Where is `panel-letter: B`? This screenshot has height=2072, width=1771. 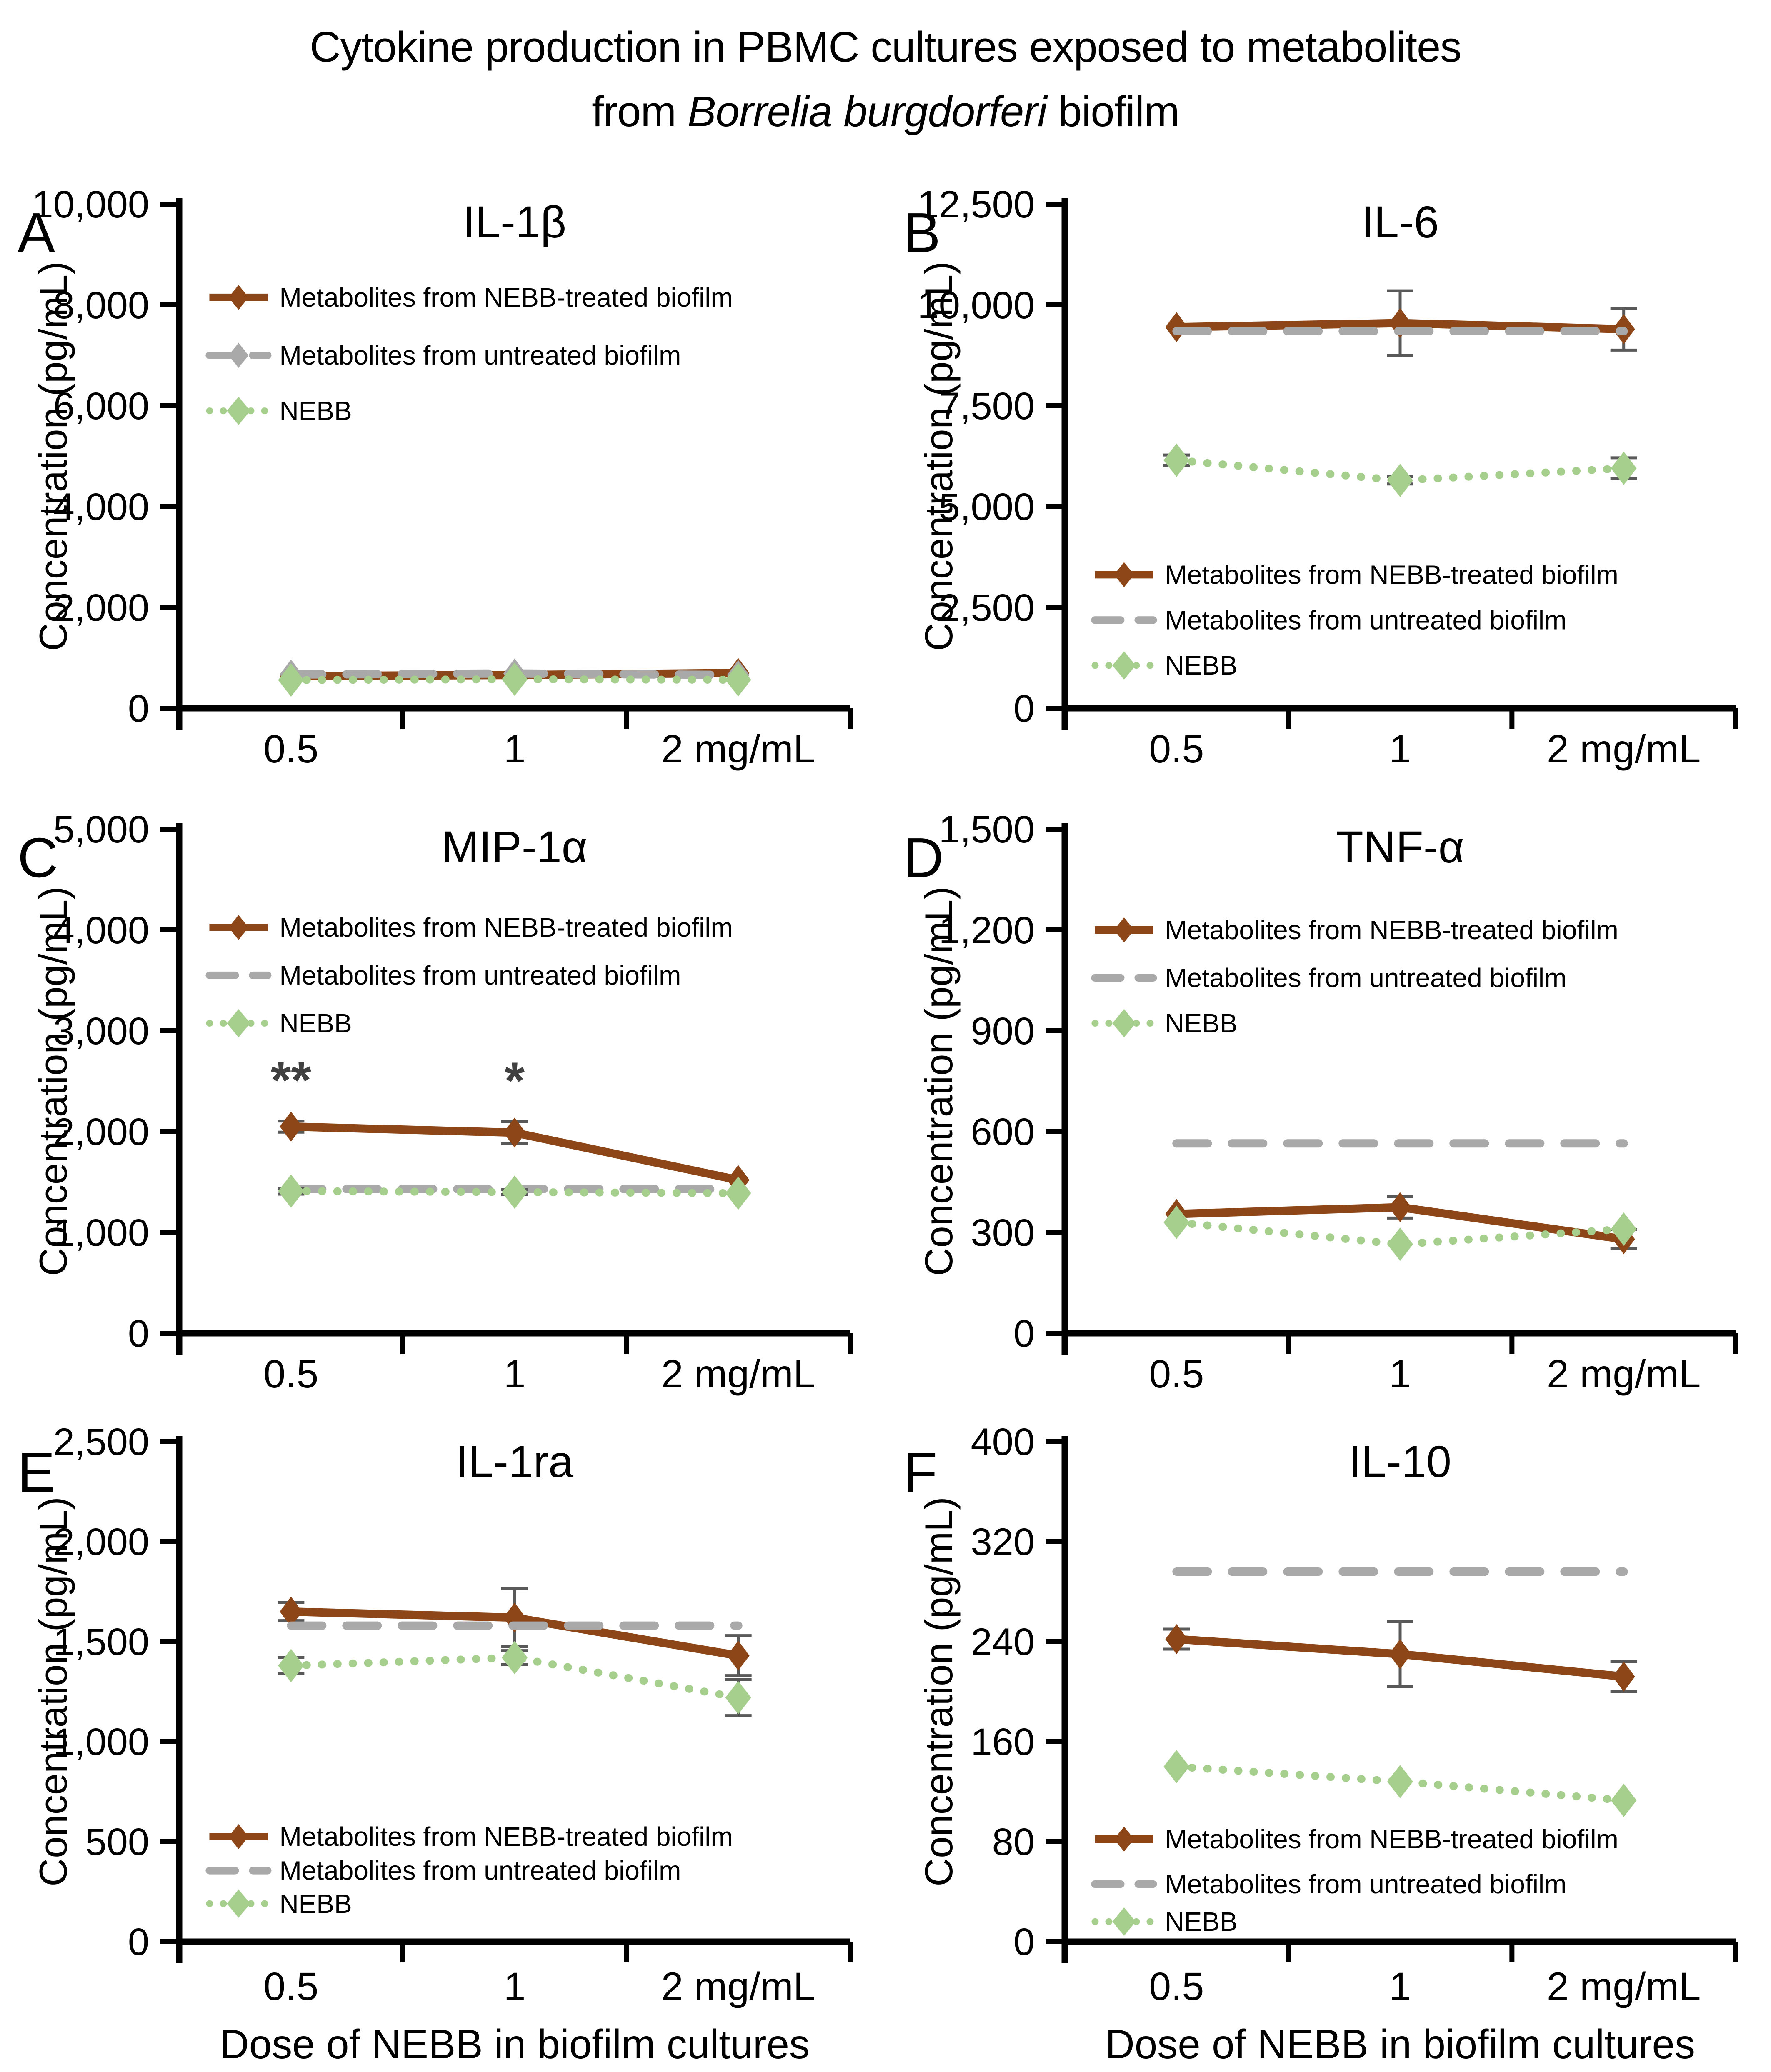 panel-letter: B is located at coordinates (922, 232).